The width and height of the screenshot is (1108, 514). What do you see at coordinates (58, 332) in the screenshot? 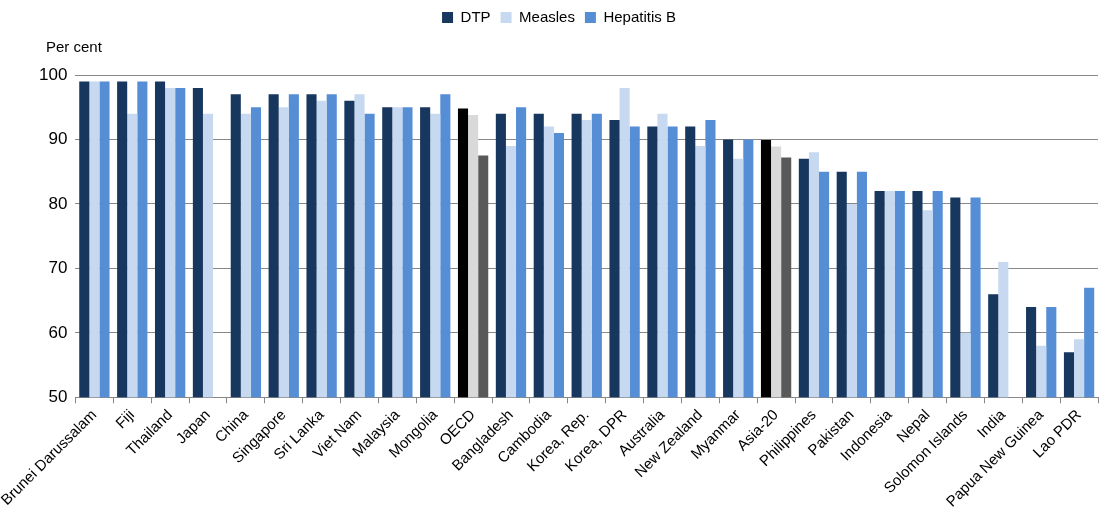
I see `y-tick-label: 60` at bounding box center [58, 332].